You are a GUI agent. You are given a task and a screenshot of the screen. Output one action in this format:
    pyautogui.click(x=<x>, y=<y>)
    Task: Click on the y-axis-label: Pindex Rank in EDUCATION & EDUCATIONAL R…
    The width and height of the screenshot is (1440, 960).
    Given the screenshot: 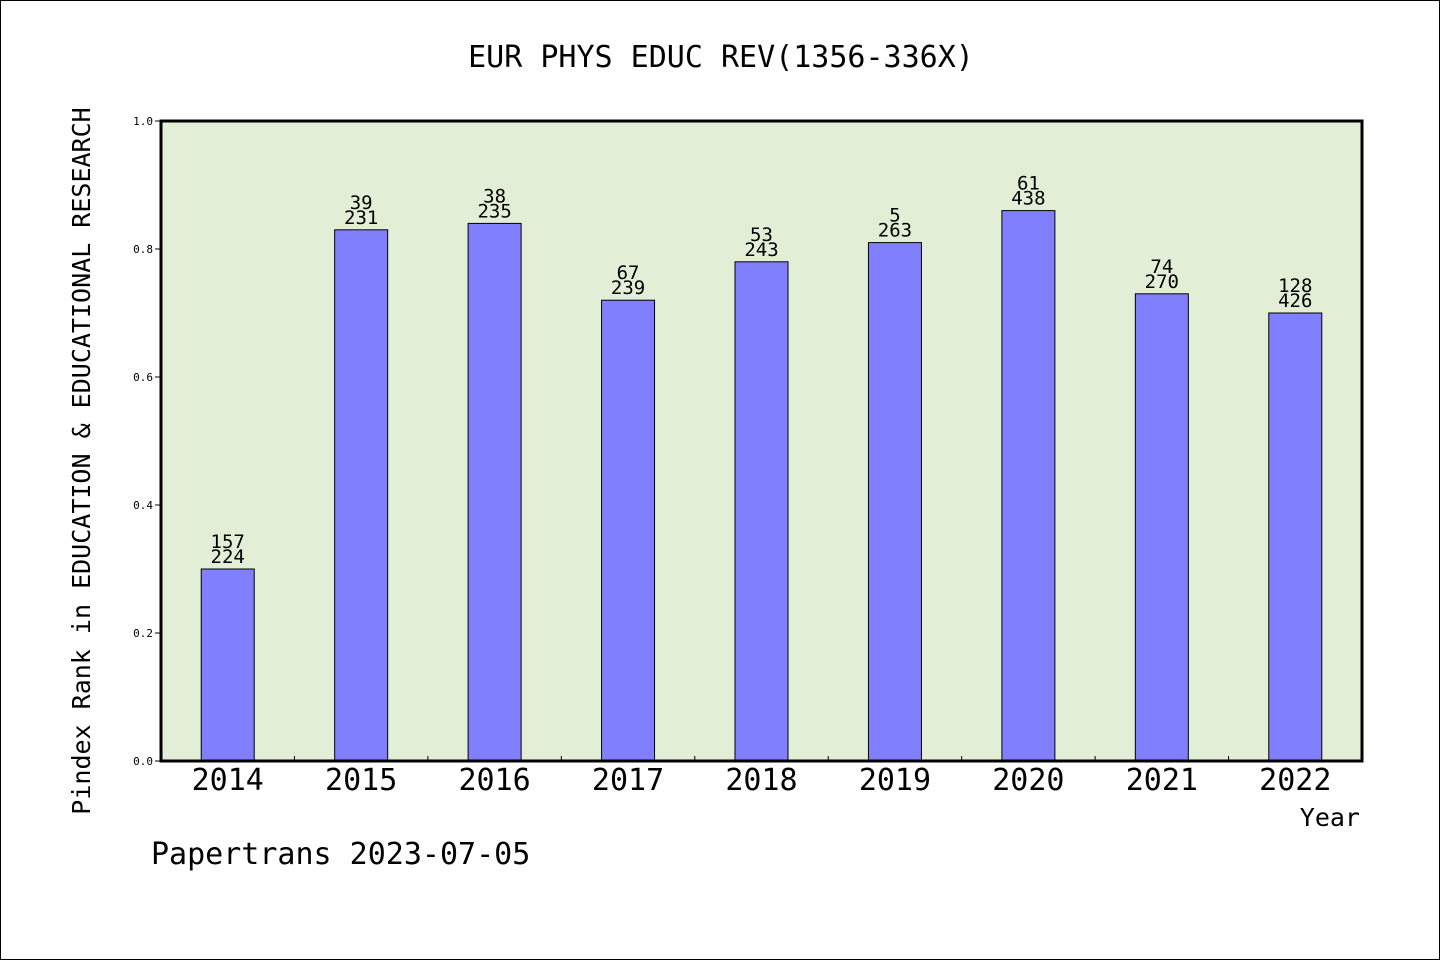 What is the action you would take?
    pyautogui.click(x=81, y=460)
    